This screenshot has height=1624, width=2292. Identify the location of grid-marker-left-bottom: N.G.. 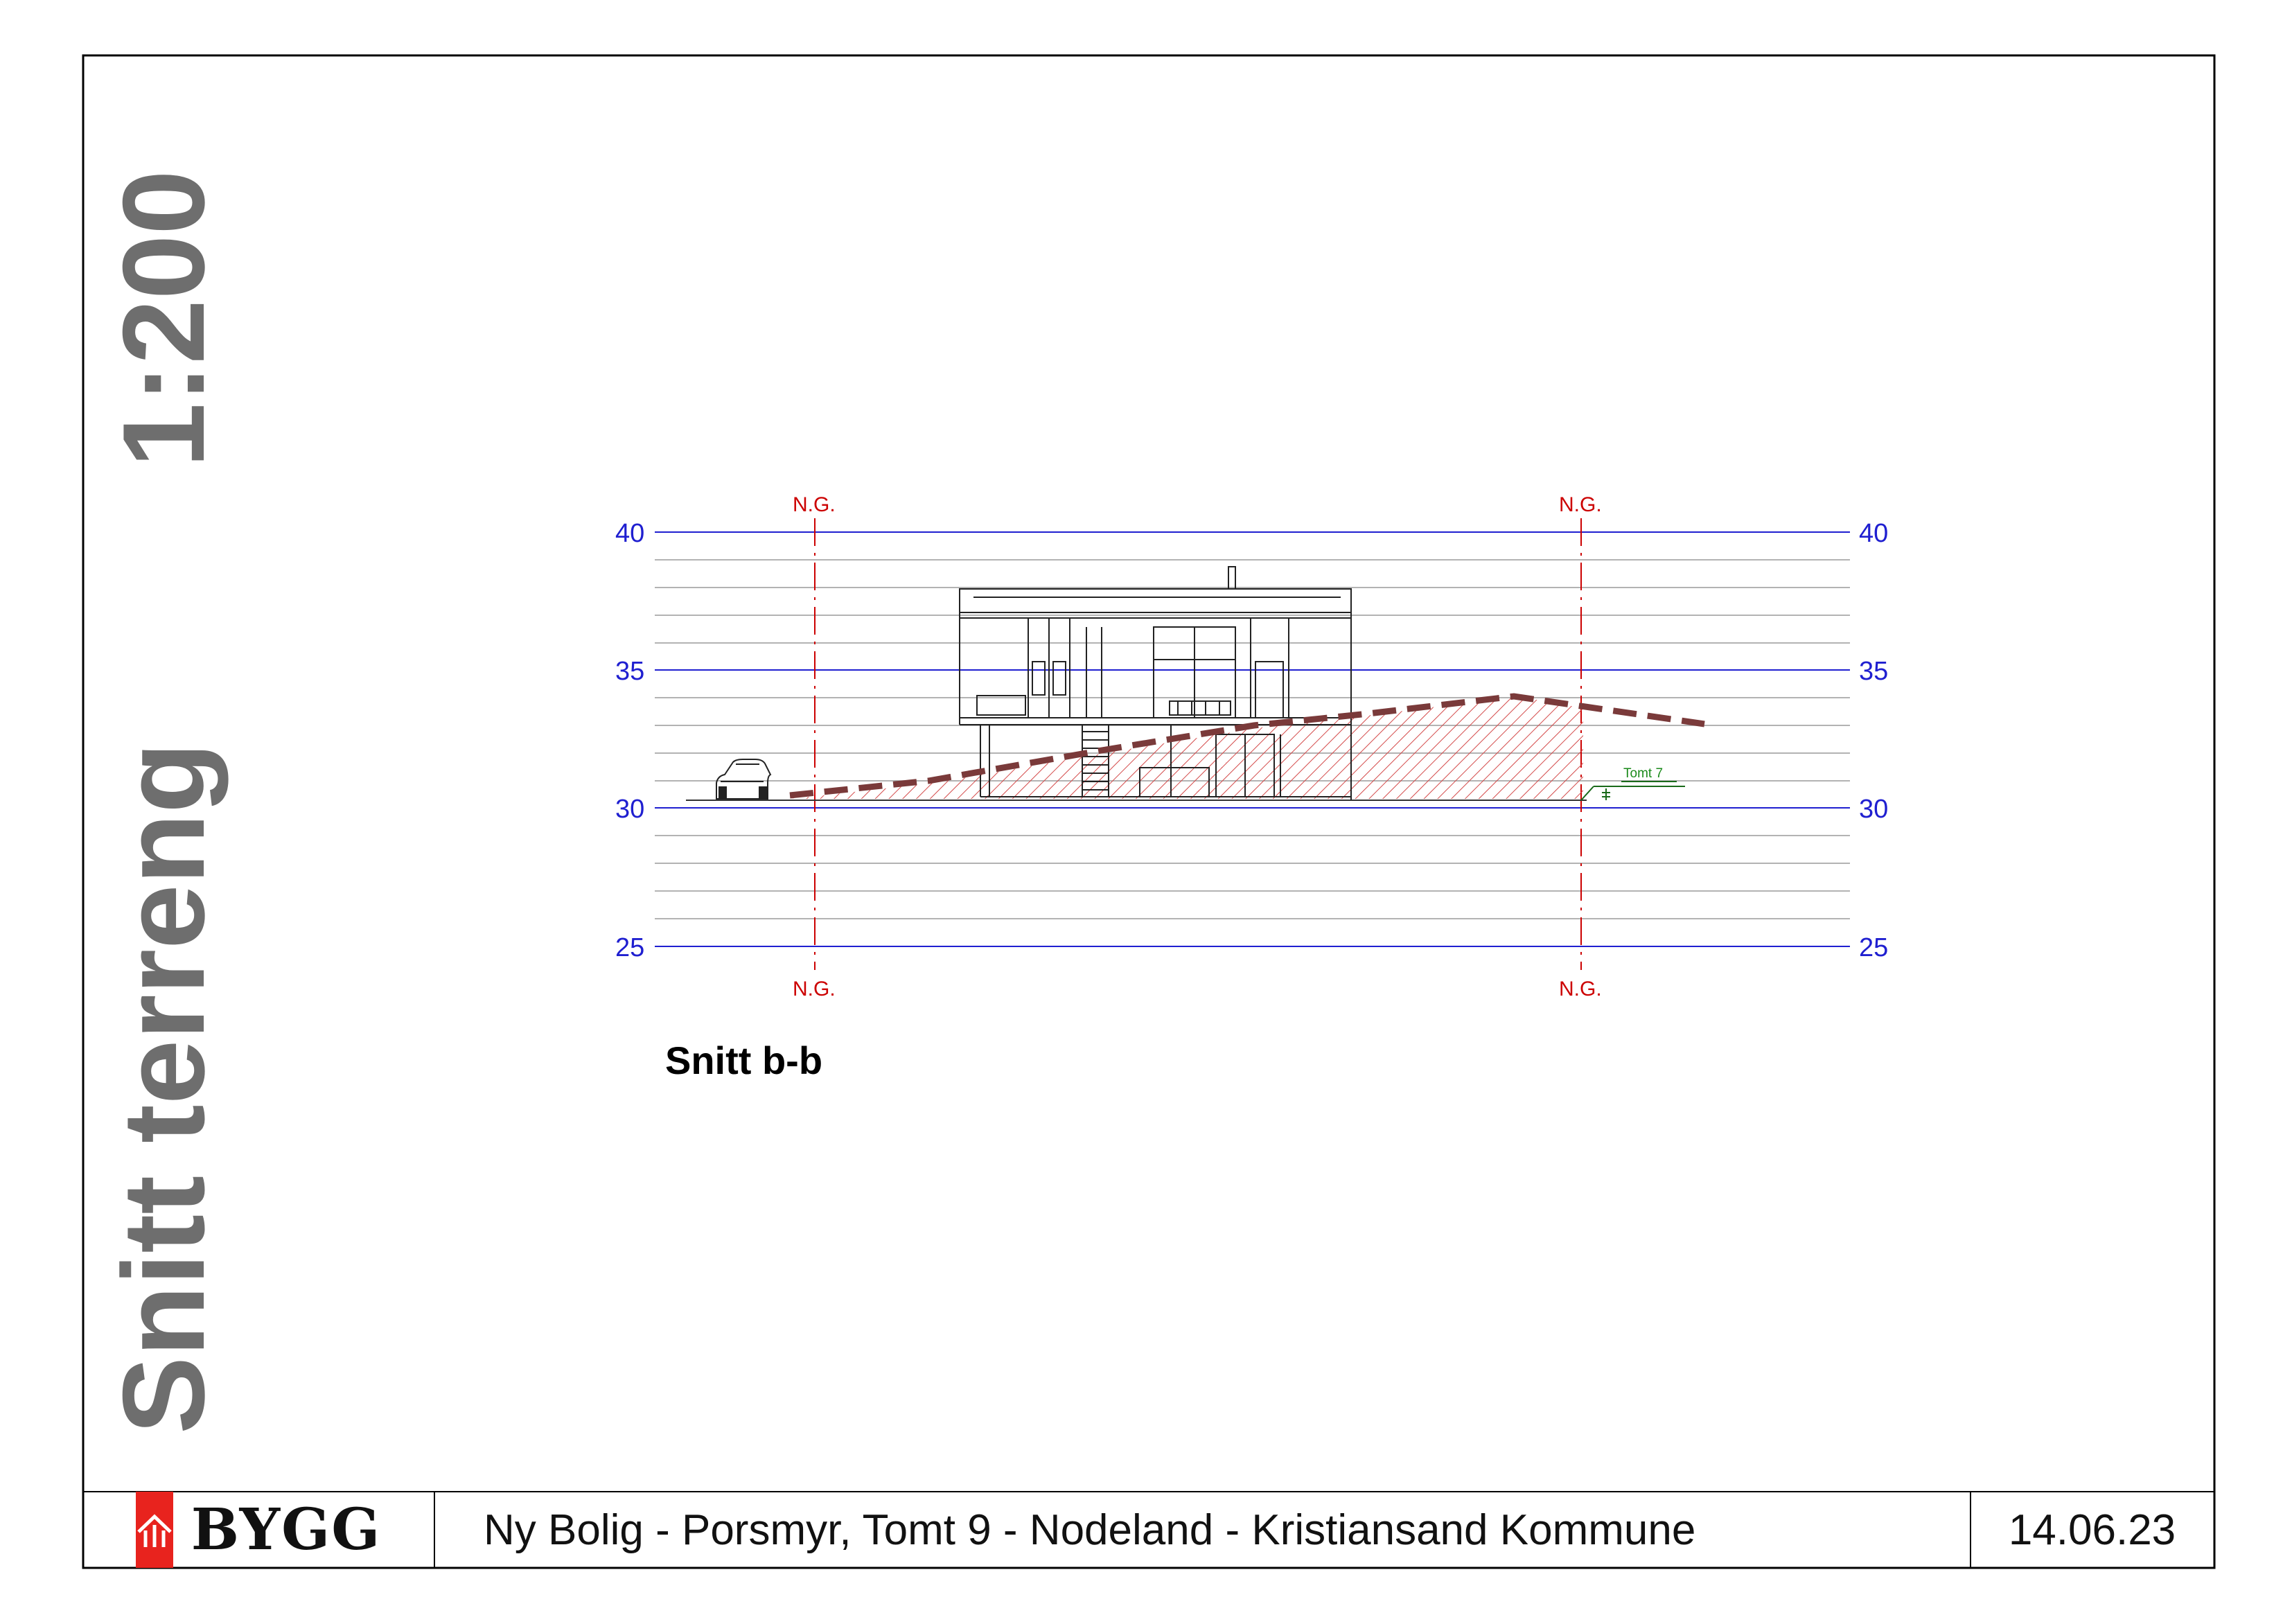
(814, 989).